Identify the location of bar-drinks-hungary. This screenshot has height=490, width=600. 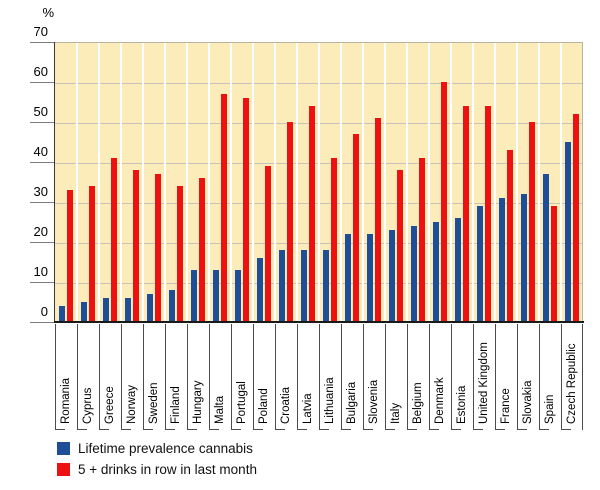
(202, 250).